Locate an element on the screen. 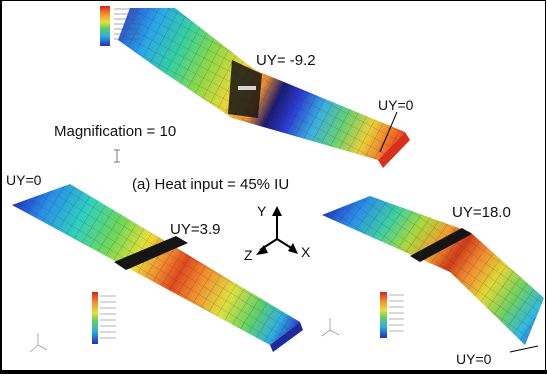  top-plate-edge is located at coordinates (394, 150).